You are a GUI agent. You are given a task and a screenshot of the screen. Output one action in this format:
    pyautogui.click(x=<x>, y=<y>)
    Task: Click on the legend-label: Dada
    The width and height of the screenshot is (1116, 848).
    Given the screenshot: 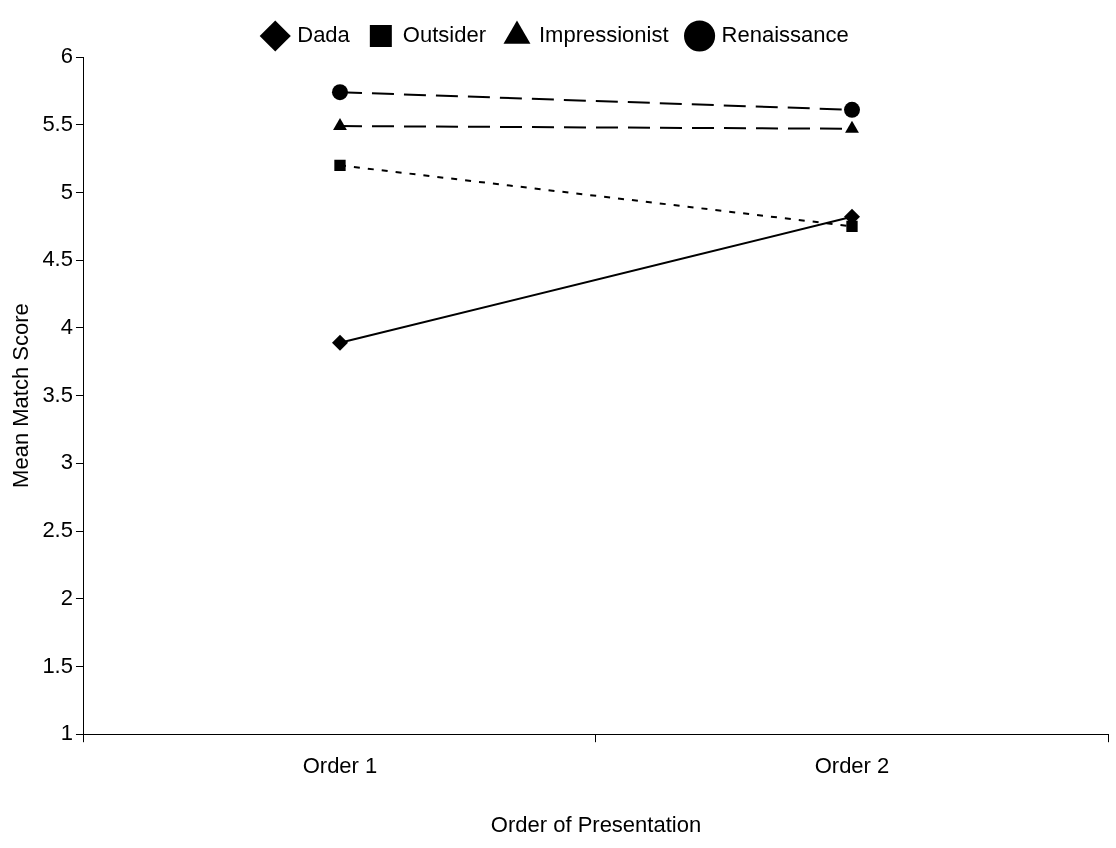 What is the action you would take?
    pyautogui.click(x=324, y=35)
    